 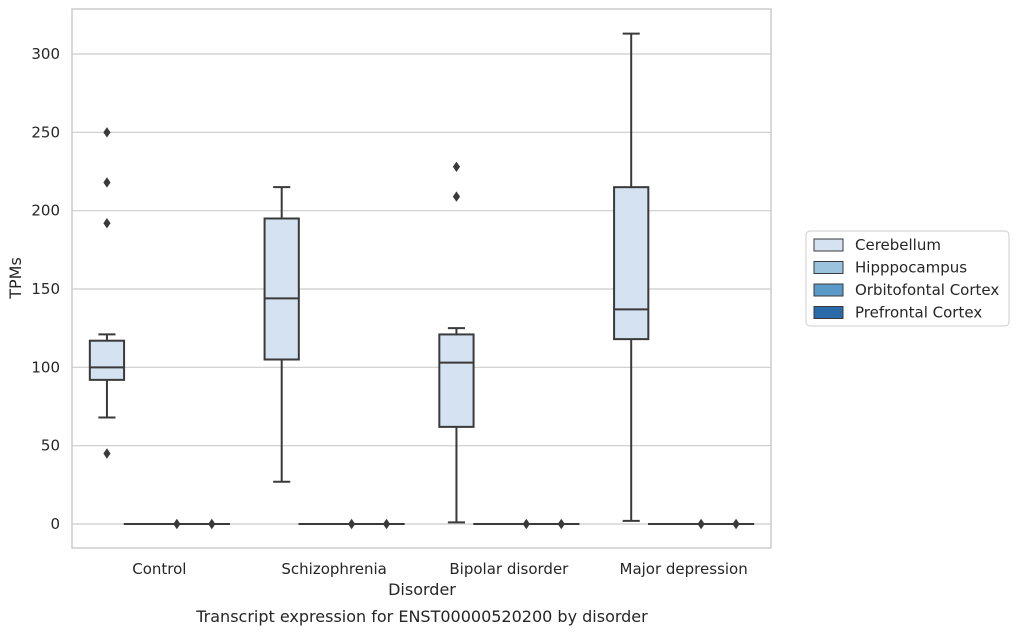 What do you see at coordinates (333, 569) in the screenshot?
I see `x-tick-label: Schizophrenia` at bounding box center [333, 569].